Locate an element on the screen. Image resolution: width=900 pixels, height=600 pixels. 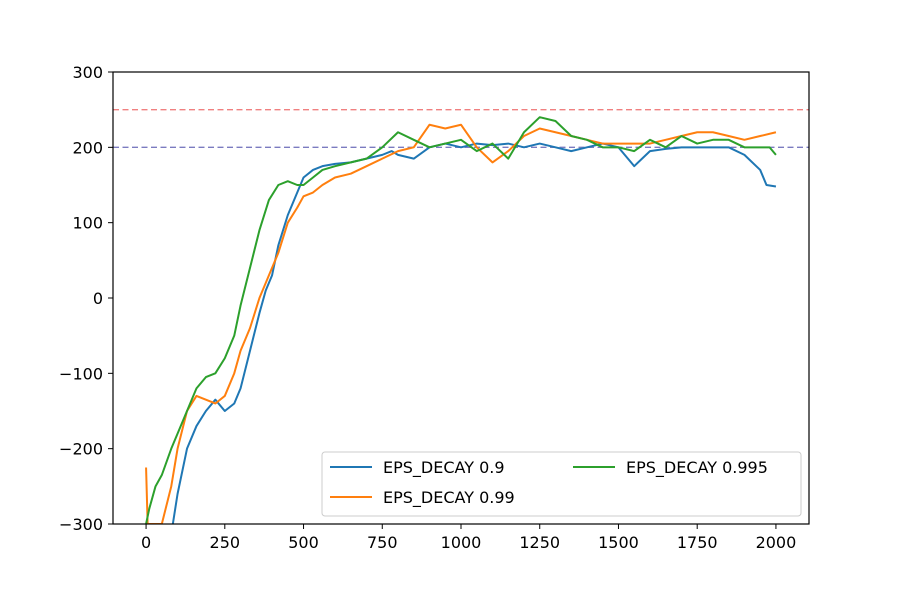
y-axis: −300 −200 −100 0 100 200 300 is located at coordinates (86, 298).